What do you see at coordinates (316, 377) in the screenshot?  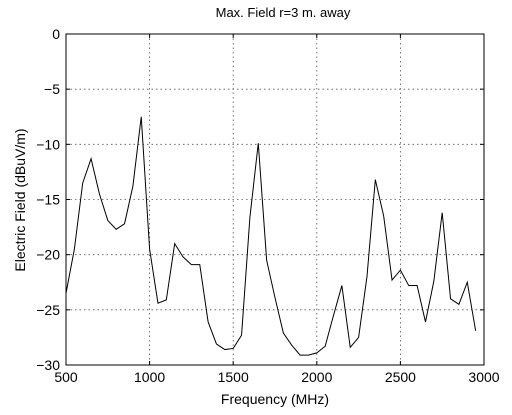 I see `x-tick-label: 2000` at bounding box center [316, 377].